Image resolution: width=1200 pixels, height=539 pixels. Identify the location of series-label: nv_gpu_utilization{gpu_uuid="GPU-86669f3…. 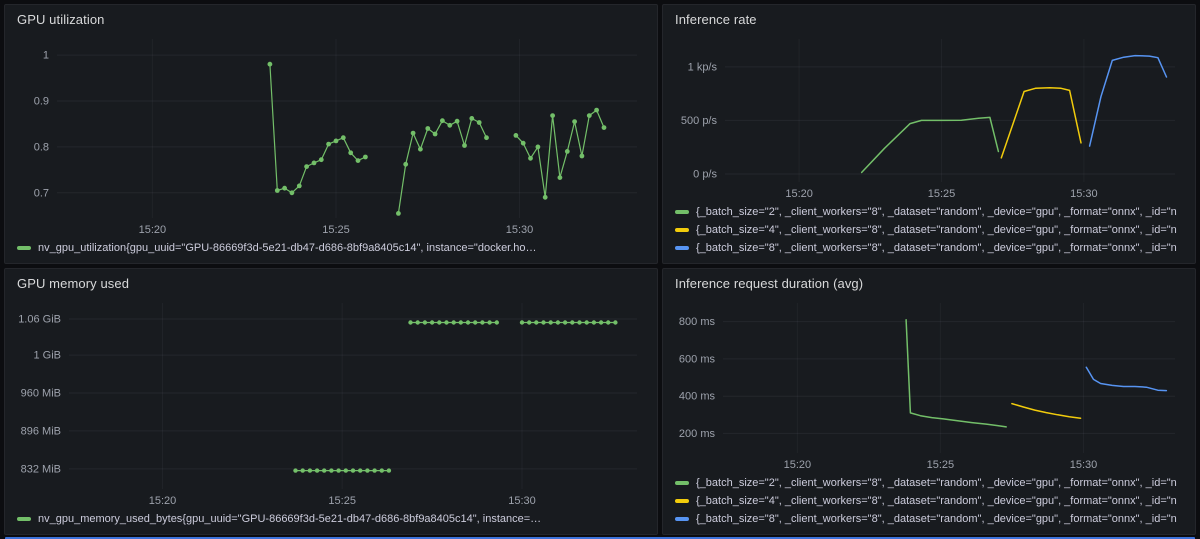
(287, 248).